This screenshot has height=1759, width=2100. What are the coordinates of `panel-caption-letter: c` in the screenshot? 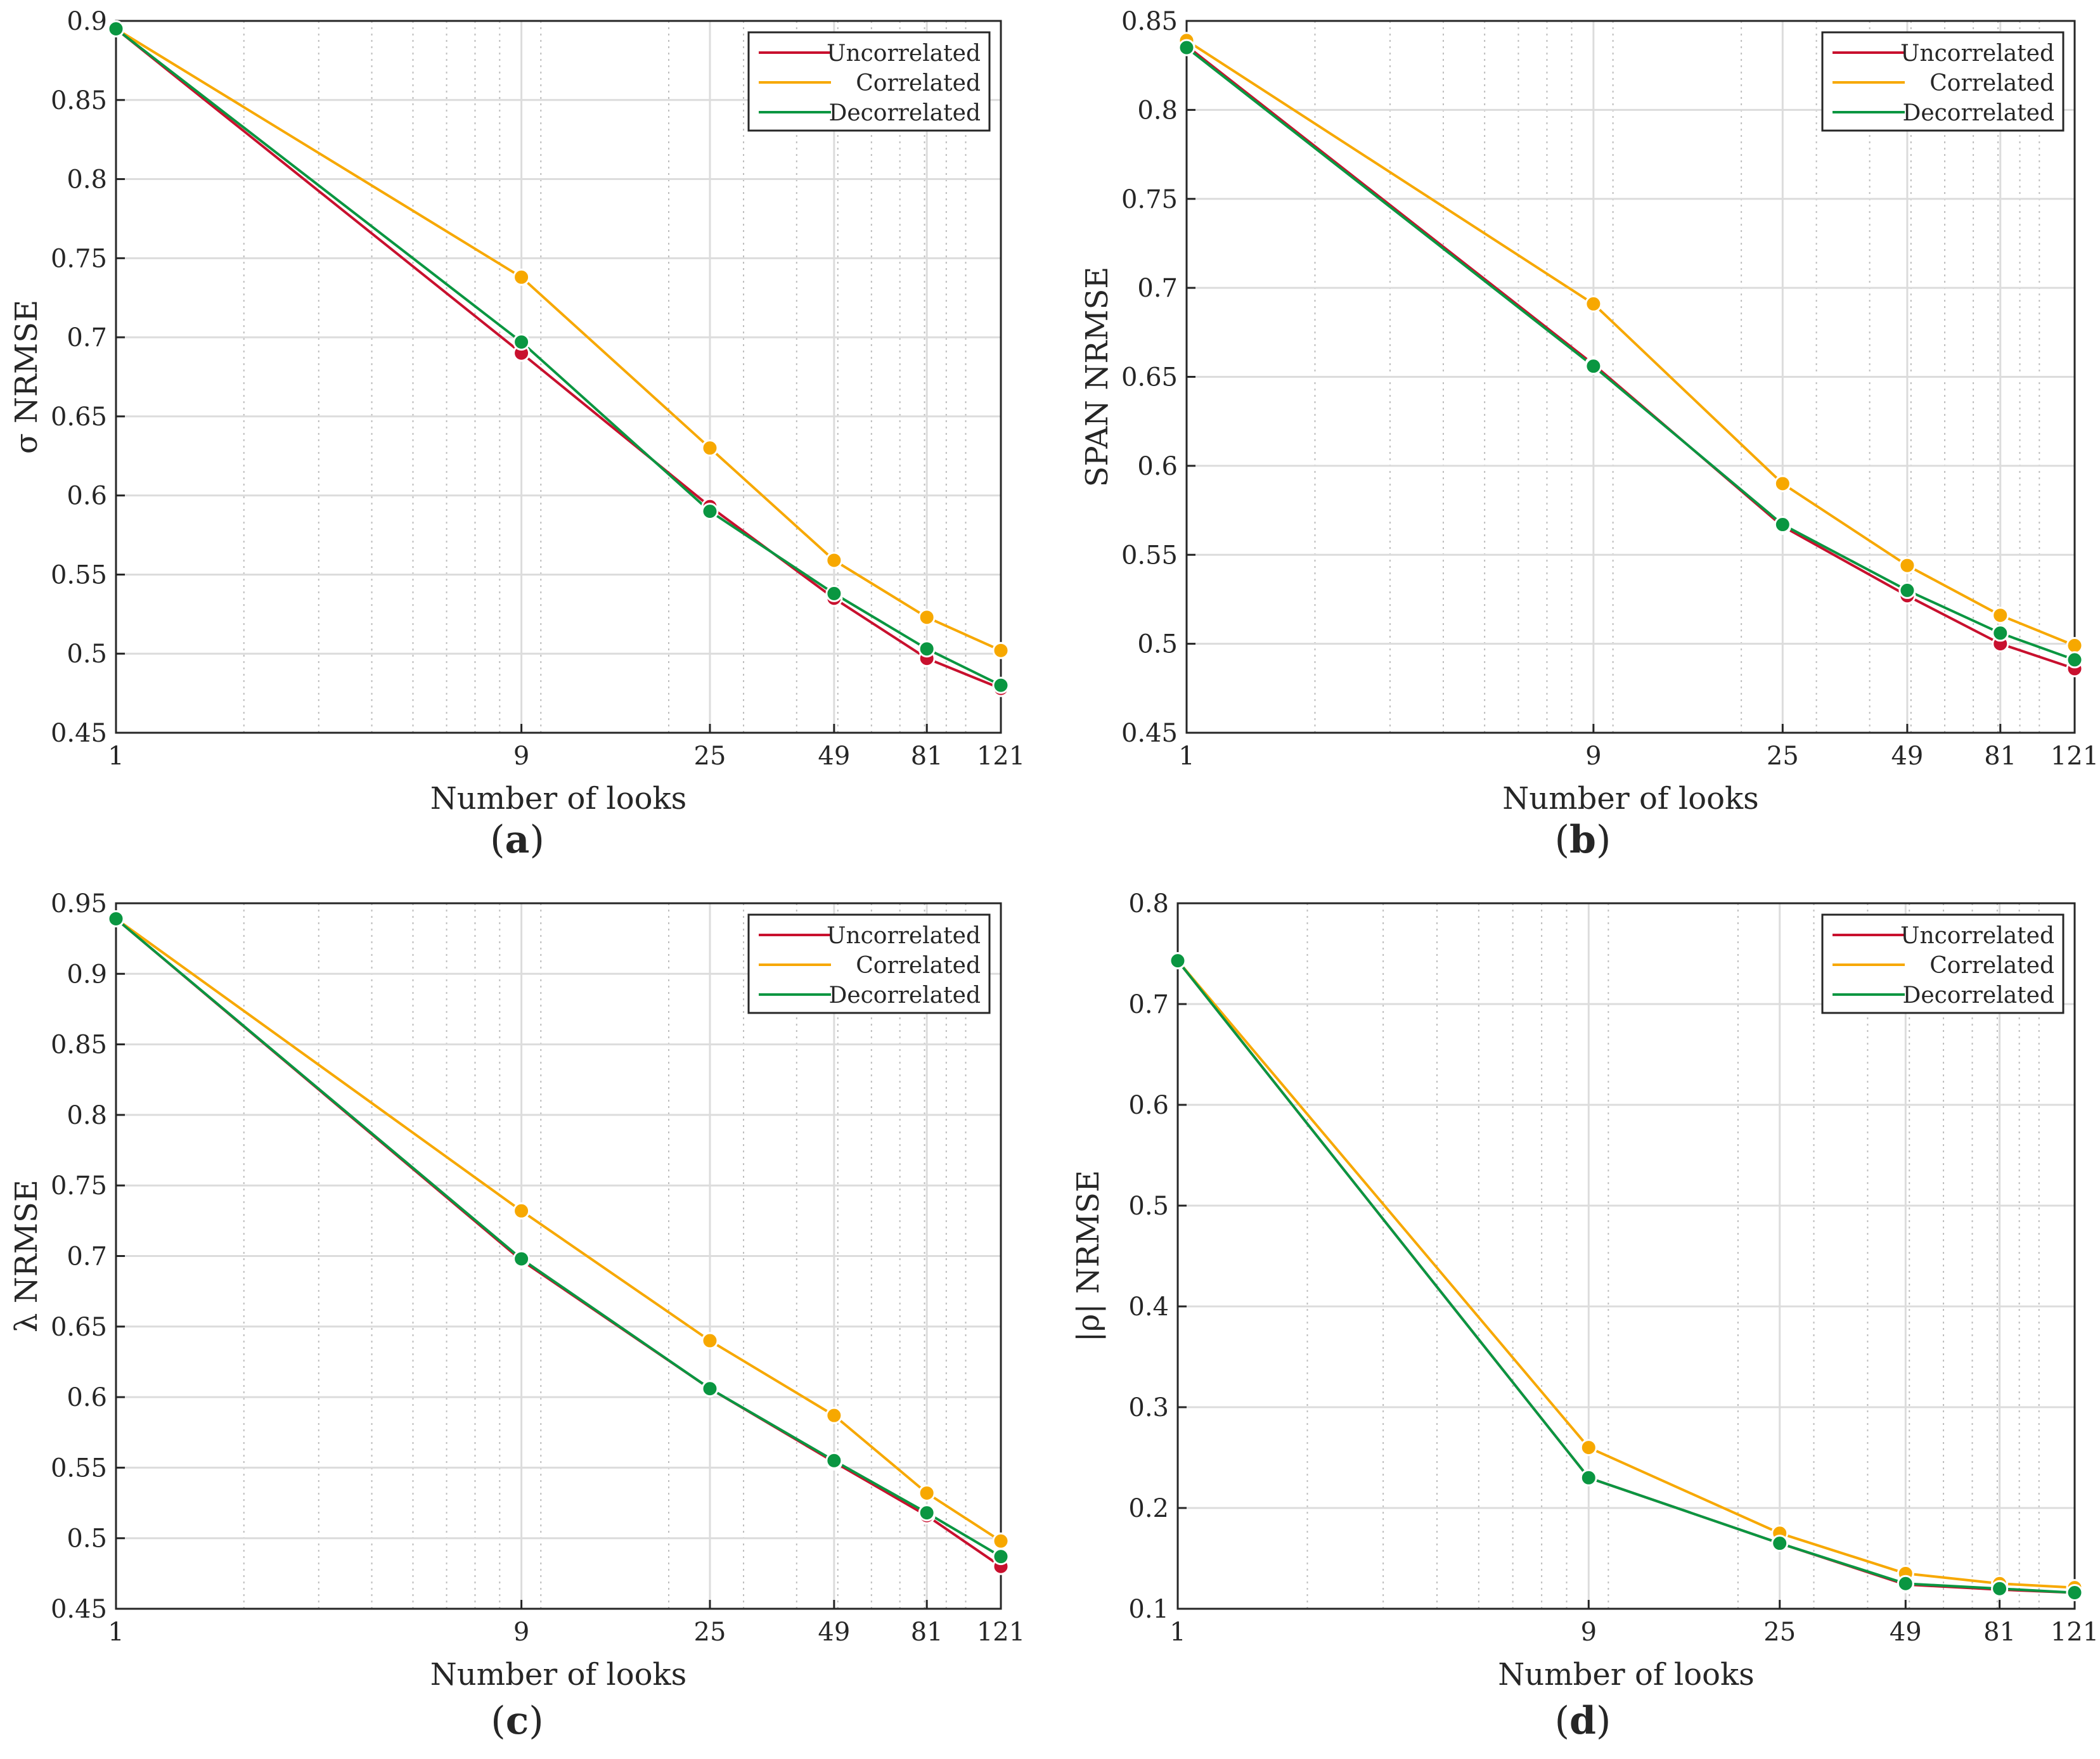 It's located at (517, 1721).